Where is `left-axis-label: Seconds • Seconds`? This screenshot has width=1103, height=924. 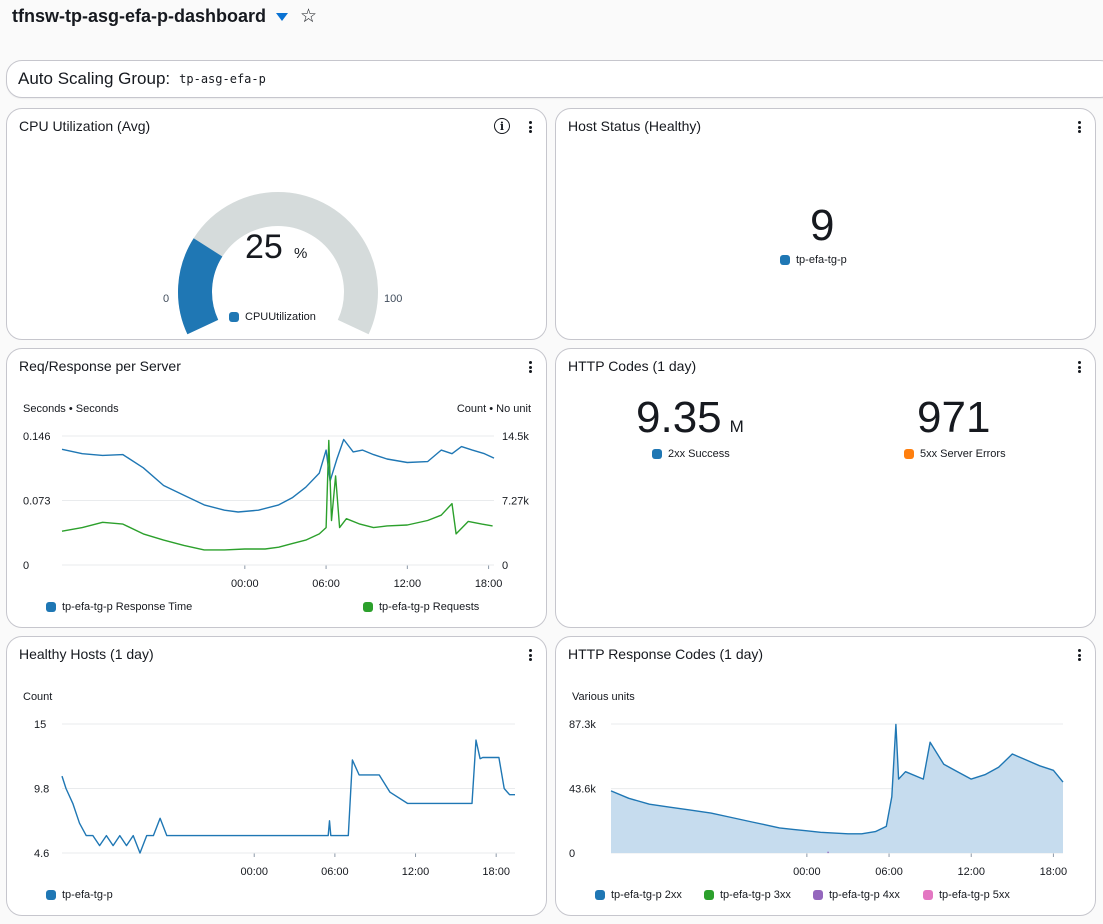 left-axis-label: Seconds • Seconds is located at coordinates (71, 409).